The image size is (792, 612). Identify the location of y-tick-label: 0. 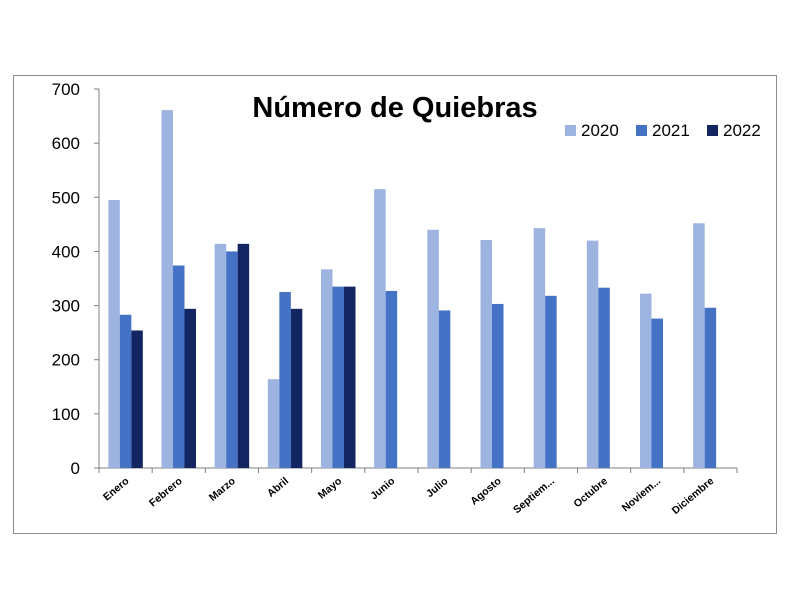
(75, 468).